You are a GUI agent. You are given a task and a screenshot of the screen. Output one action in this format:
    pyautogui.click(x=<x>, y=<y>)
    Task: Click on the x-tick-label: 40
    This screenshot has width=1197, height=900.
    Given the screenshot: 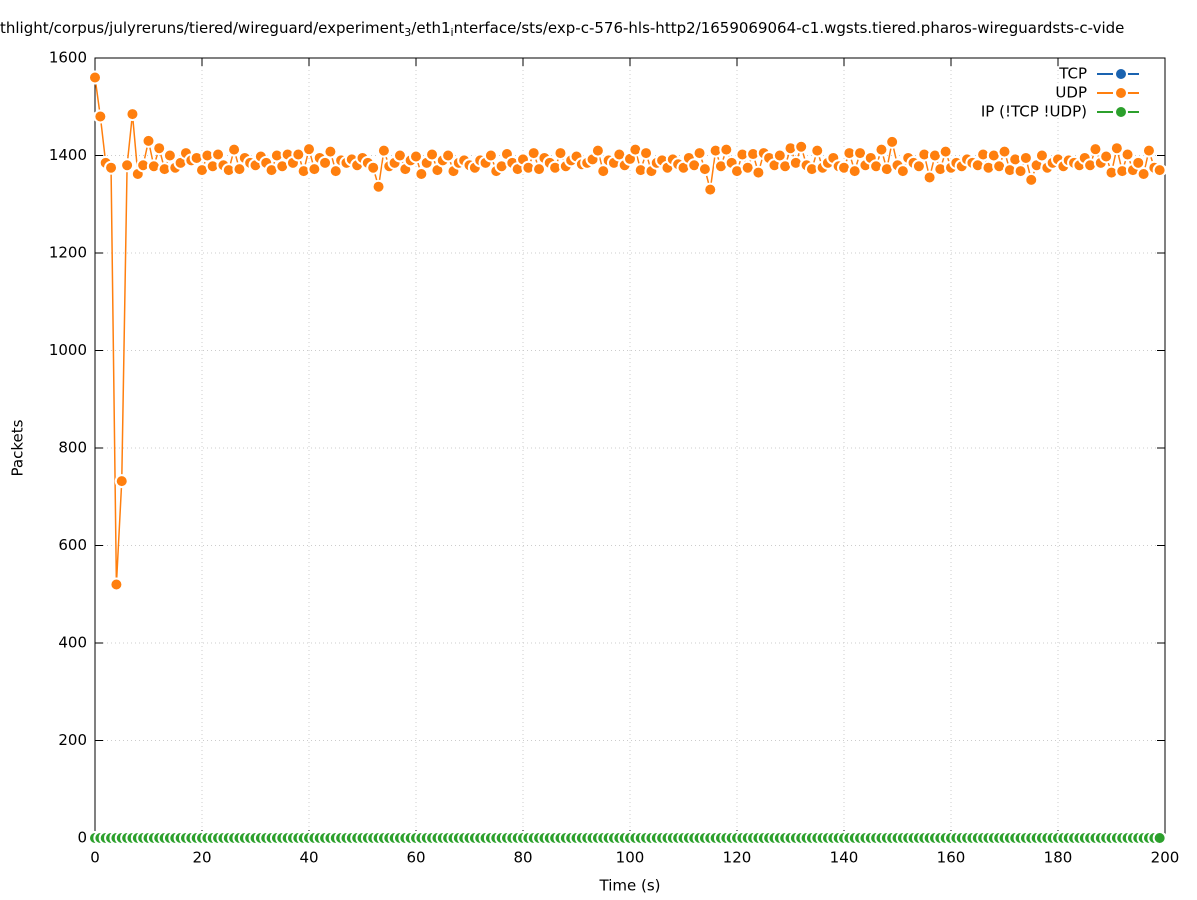 What is the action you would take?
    pyautogui.click(x=308, y=858)
    